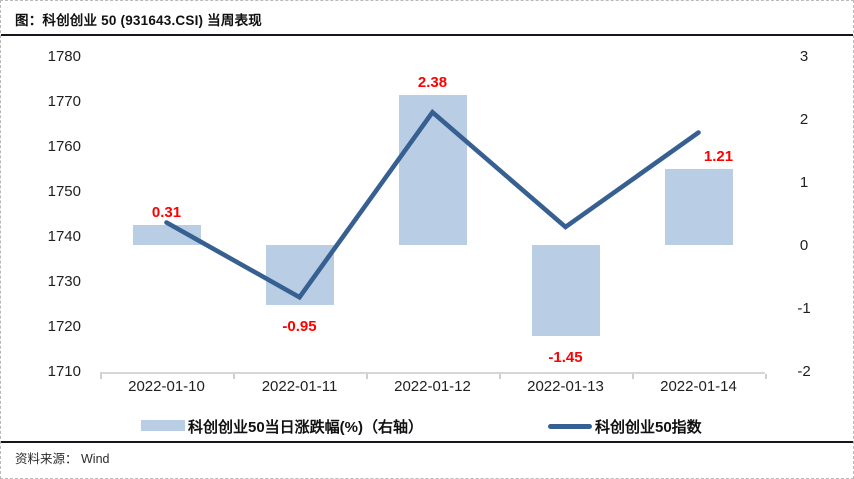  What do you see at coordinates (804, 119) in the screenshot?
I see `right-axis-tick: 2` at bounding box center [804, 119].